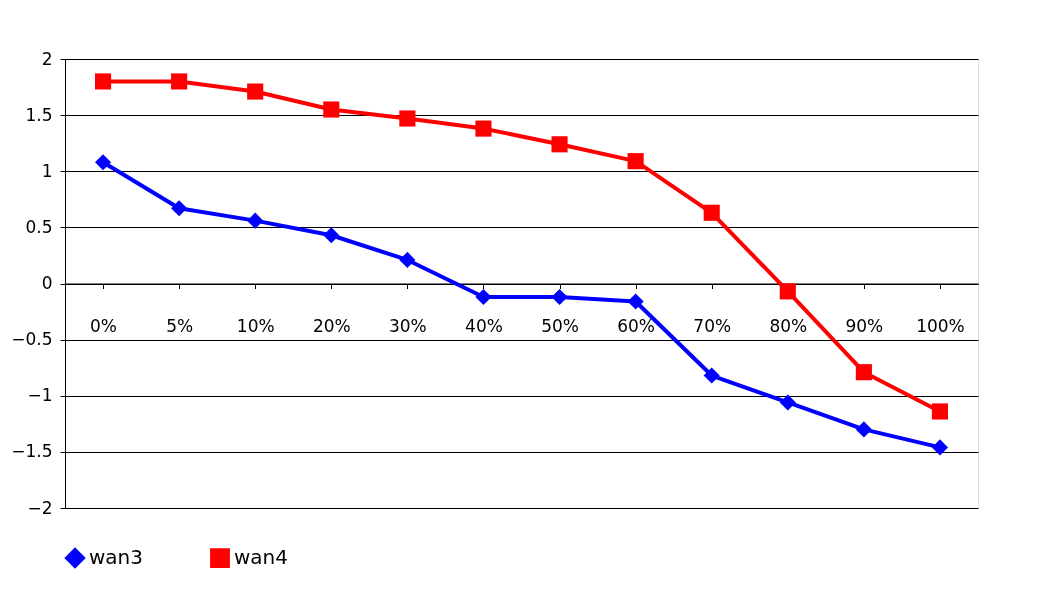  What do you see at coordinates (47, 170) in the screenshot?
I see `y-tick-label: 1` at bounding box center [47, 170].